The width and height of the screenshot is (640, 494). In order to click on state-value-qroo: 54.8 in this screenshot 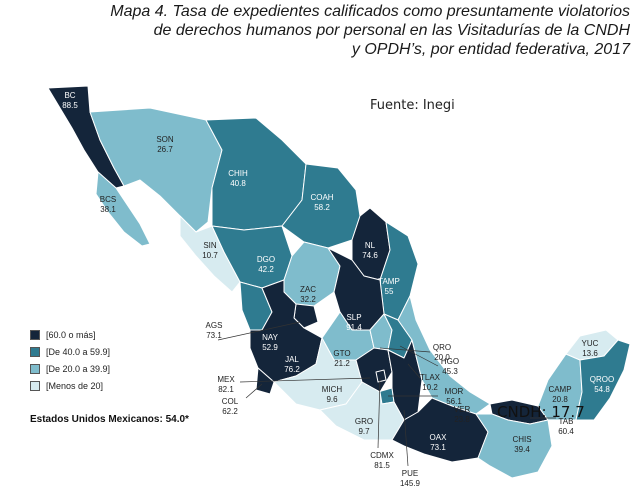, I will do `click(602, 389)`.